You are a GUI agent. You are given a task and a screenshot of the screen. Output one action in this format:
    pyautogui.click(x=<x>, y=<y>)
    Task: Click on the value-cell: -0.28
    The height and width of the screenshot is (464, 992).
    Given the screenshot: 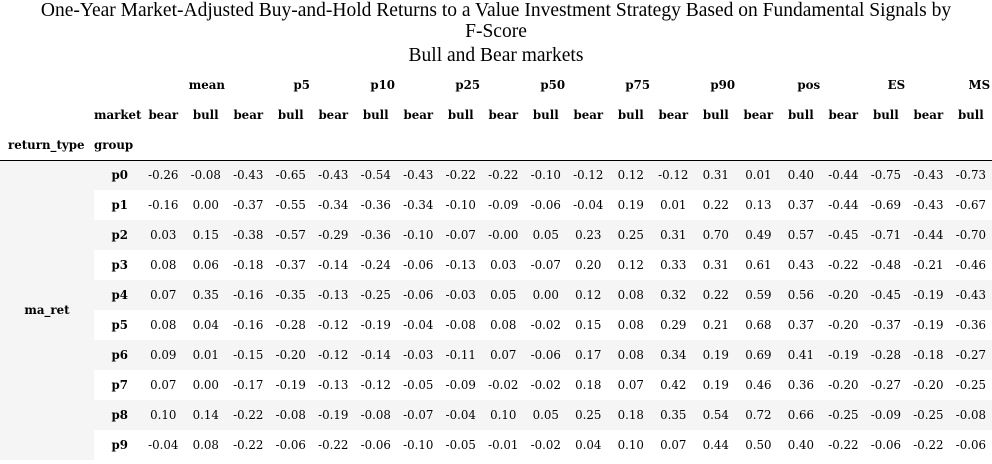 What is the action you would take?
    pyautogui.click(x=290, y=325)
    